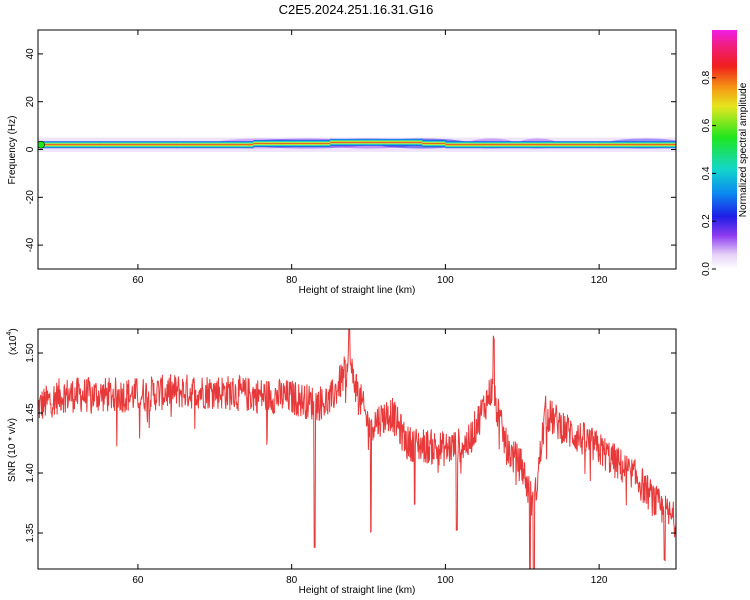  I want to click on spectrogram-xtick-label: 100, so click(445, 280).